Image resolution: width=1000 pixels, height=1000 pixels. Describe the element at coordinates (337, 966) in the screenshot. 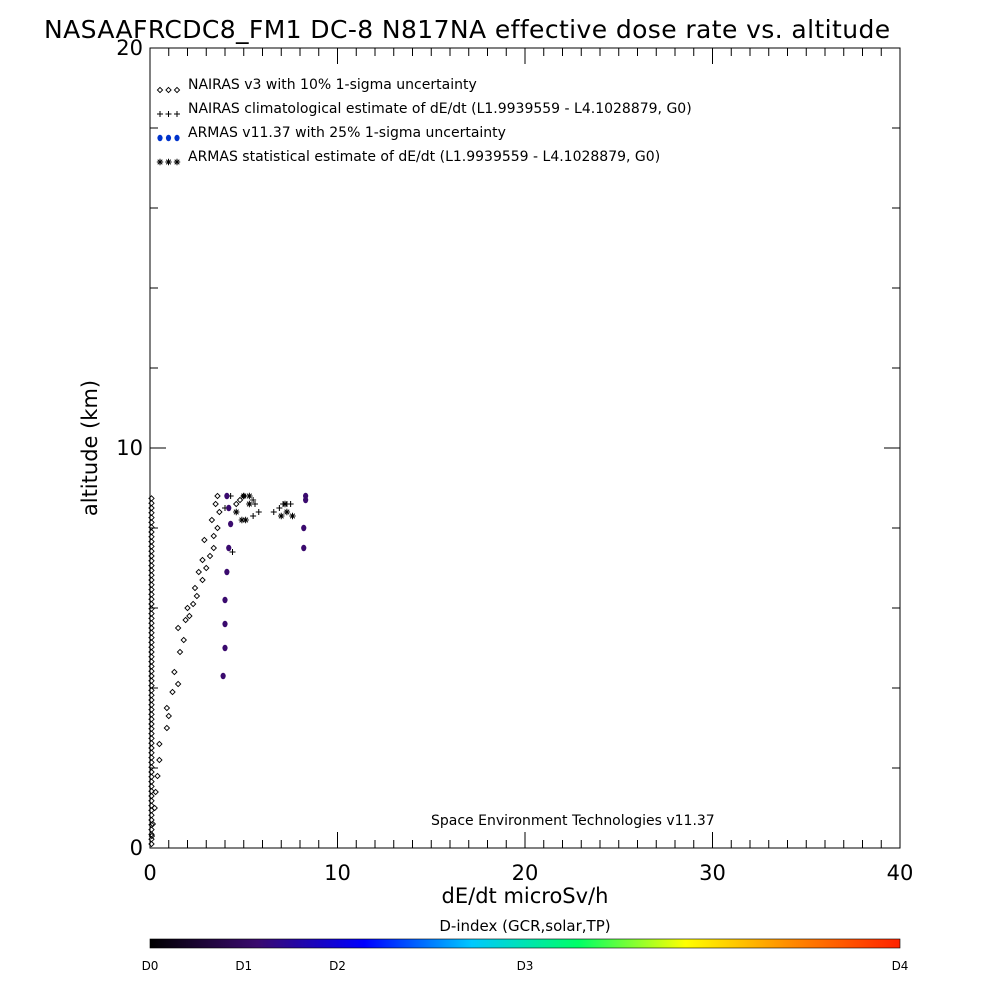

I see `colorbar-label: D2` at that location.